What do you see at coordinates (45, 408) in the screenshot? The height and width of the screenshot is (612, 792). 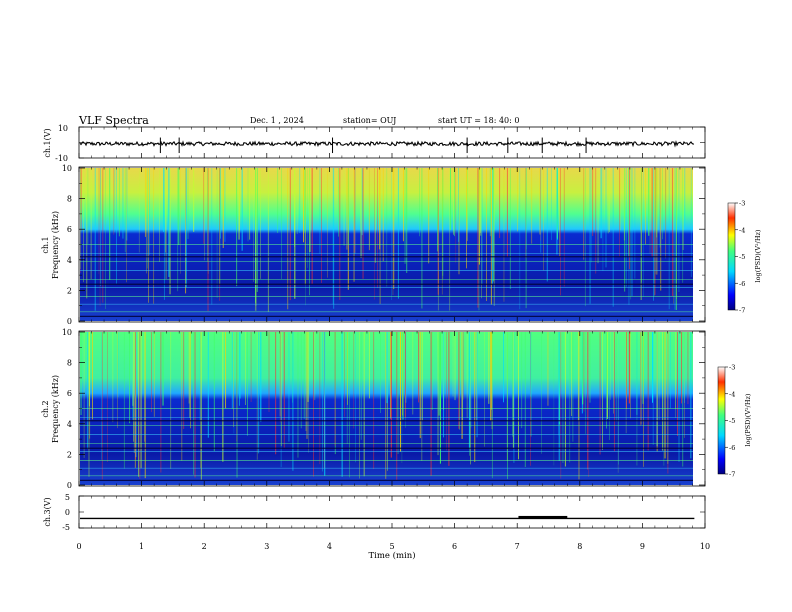 I see `ch2-spectrogram-ylabel-channel: ch.2` at bounding box center [45, 408].